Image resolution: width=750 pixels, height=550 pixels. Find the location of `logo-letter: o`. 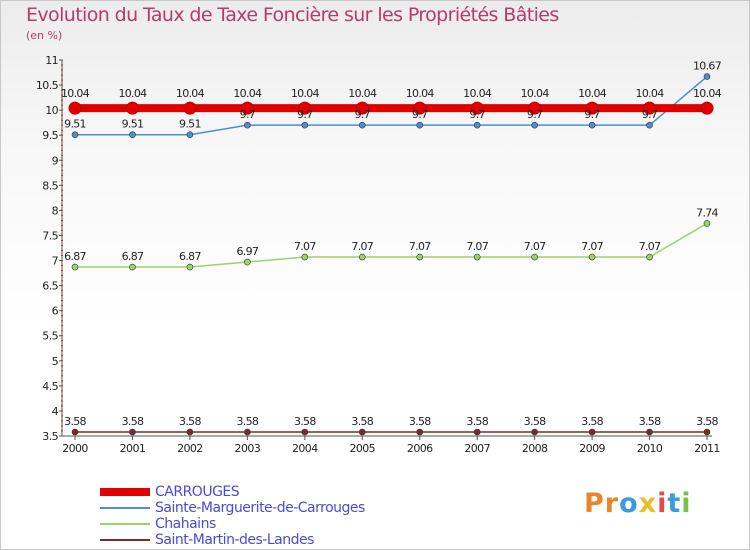

logo-letter: o is located at coordinates (629, 503).